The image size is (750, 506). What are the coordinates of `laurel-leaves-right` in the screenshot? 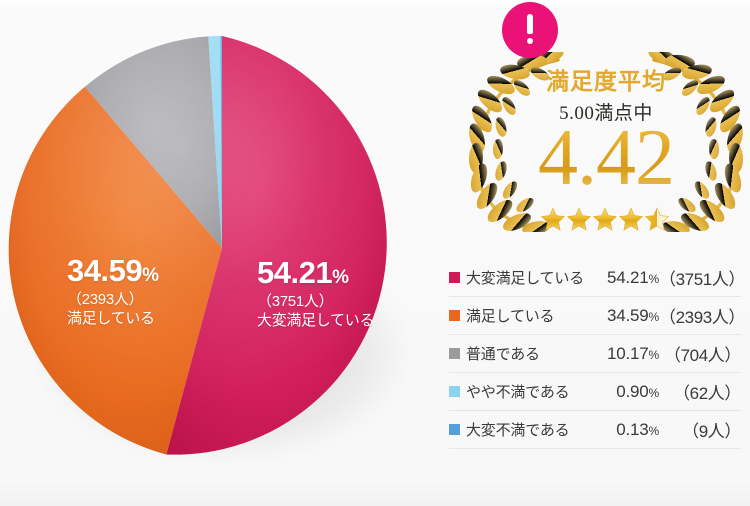 It's located at (696, 142).